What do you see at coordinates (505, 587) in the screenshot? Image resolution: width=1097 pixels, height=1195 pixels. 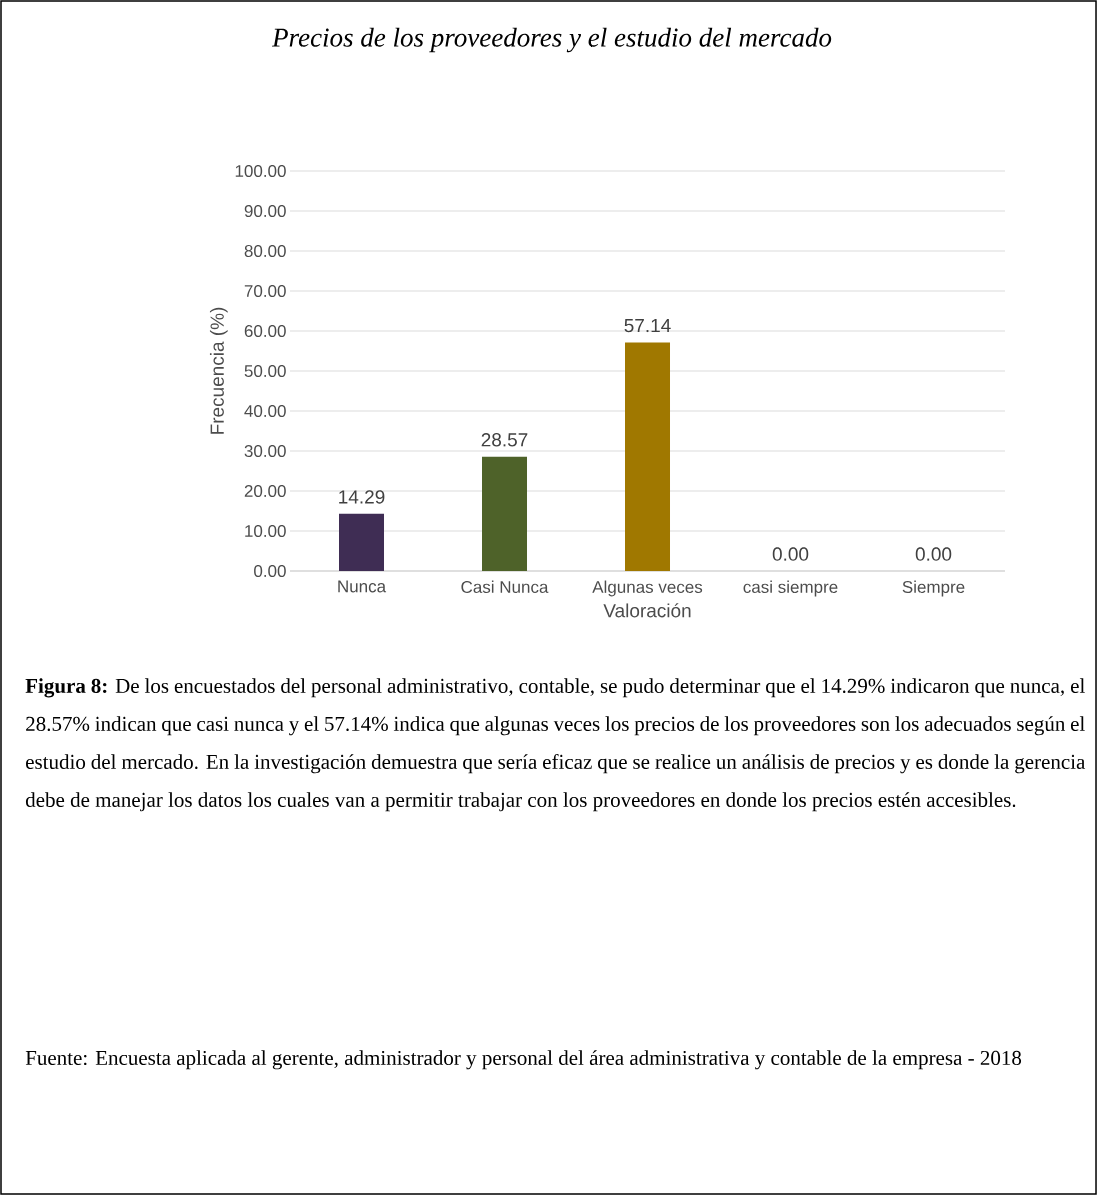 I see `x-tick-label: Casi Nunca` at bounding box center [505, 587].